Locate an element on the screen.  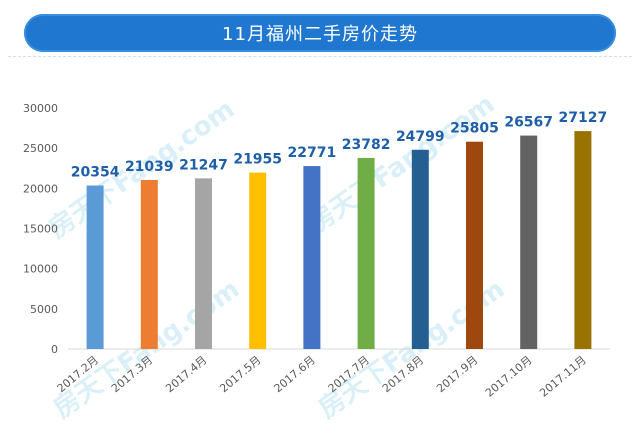
title-bar: 11月福州二手房价走势 is located at coordinates (320, 33).